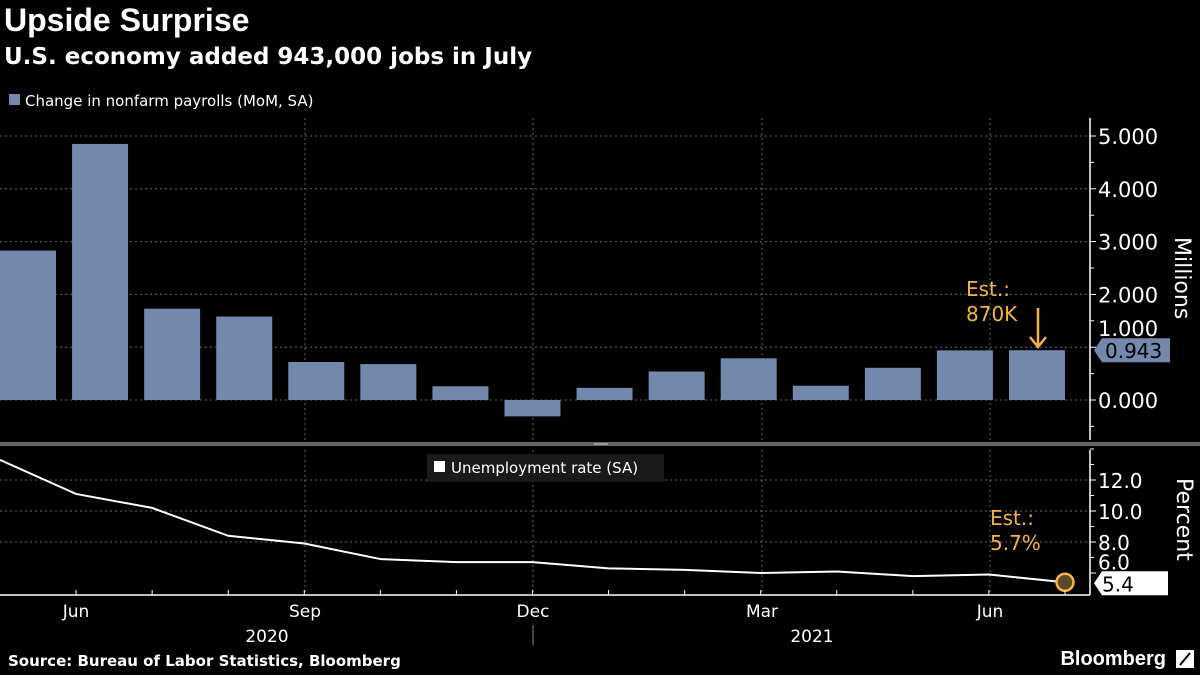 The image size is (1200, 675). I want to click on x-year-label-2020: 2020, so click(266, 637).